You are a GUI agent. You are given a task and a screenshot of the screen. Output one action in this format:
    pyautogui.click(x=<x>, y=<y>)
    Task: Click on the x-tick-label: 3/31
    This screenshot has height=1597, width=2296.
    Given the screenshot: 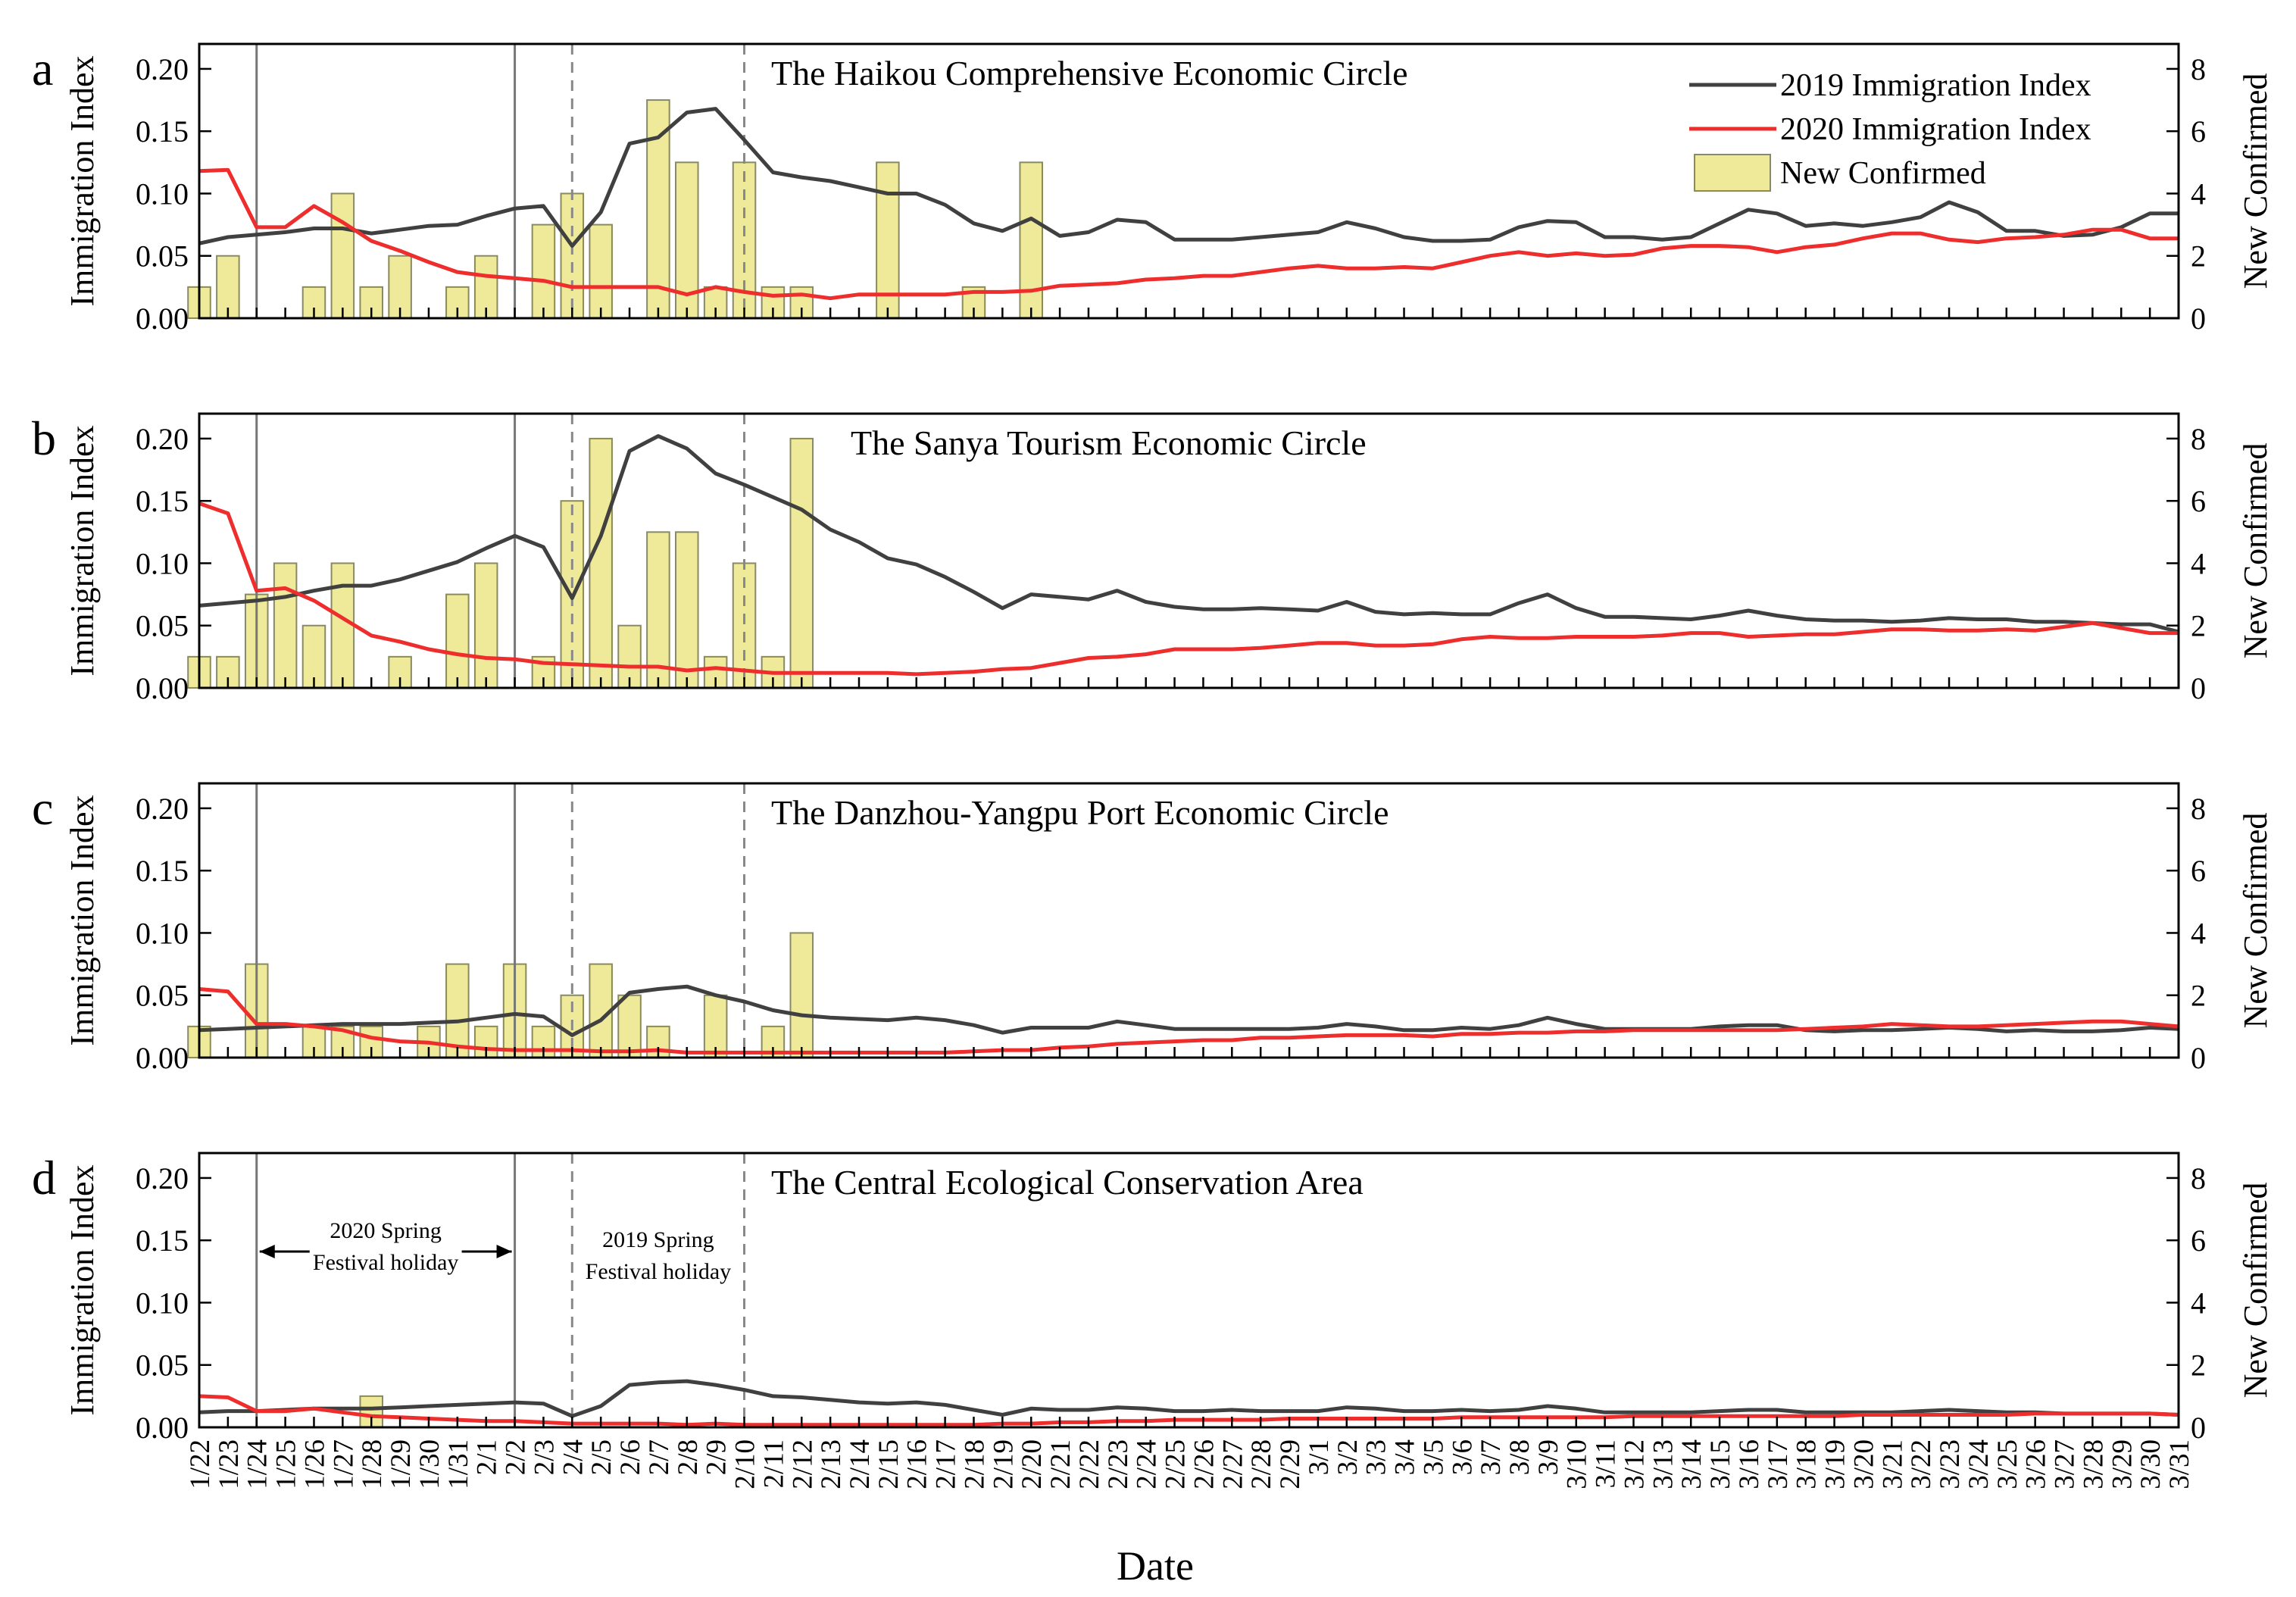 What is the action you would take?
    pyautogui.click(x=2179, y=1464)
    